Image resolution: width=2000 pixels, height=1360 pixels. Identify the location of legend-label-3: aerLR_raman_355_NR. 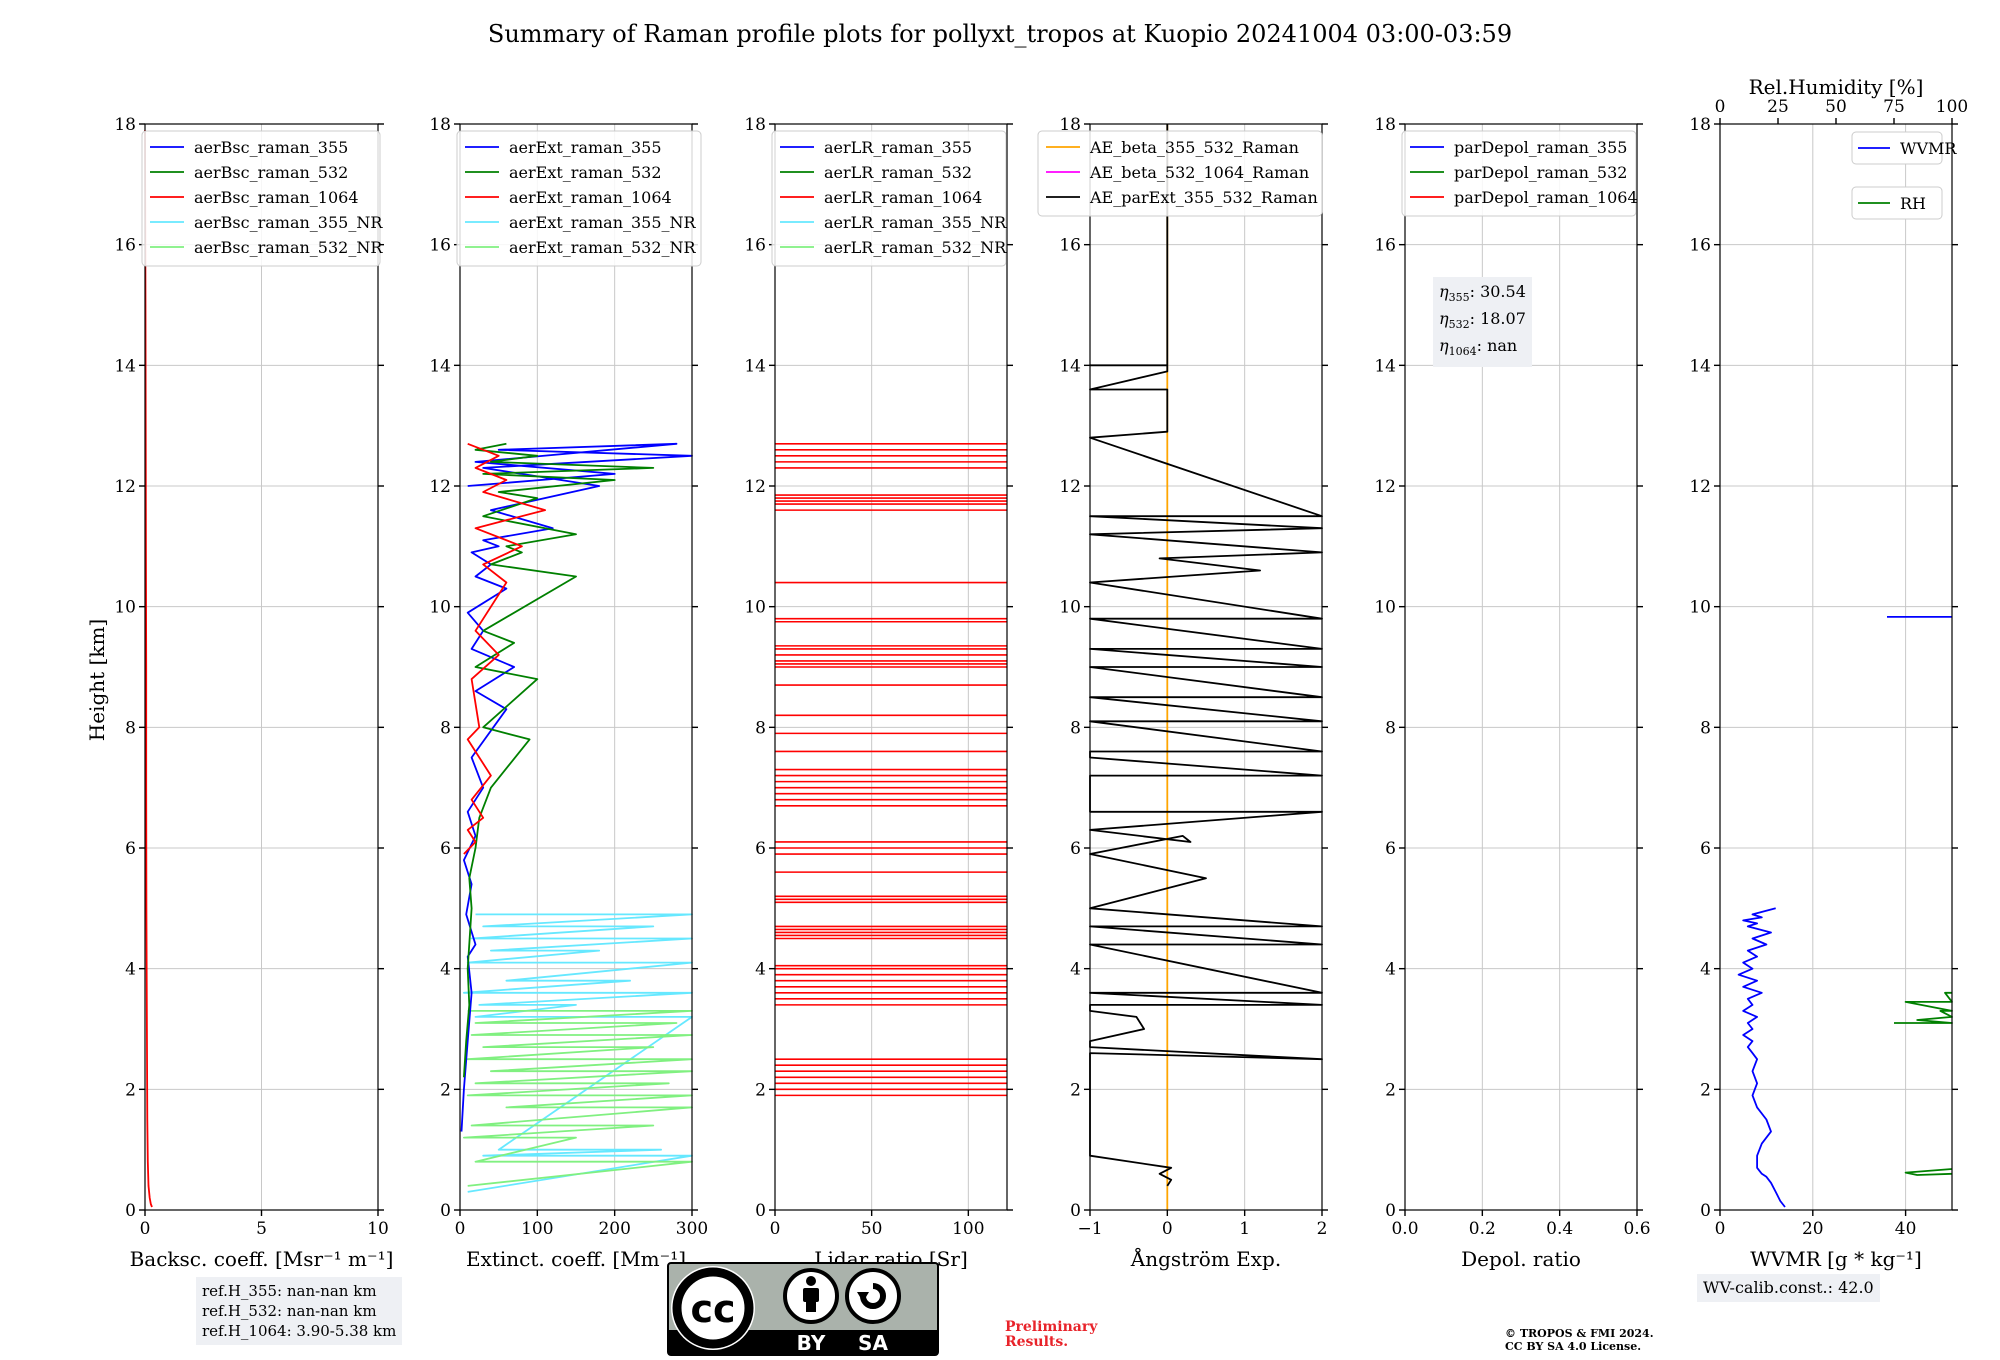
(915, 222).